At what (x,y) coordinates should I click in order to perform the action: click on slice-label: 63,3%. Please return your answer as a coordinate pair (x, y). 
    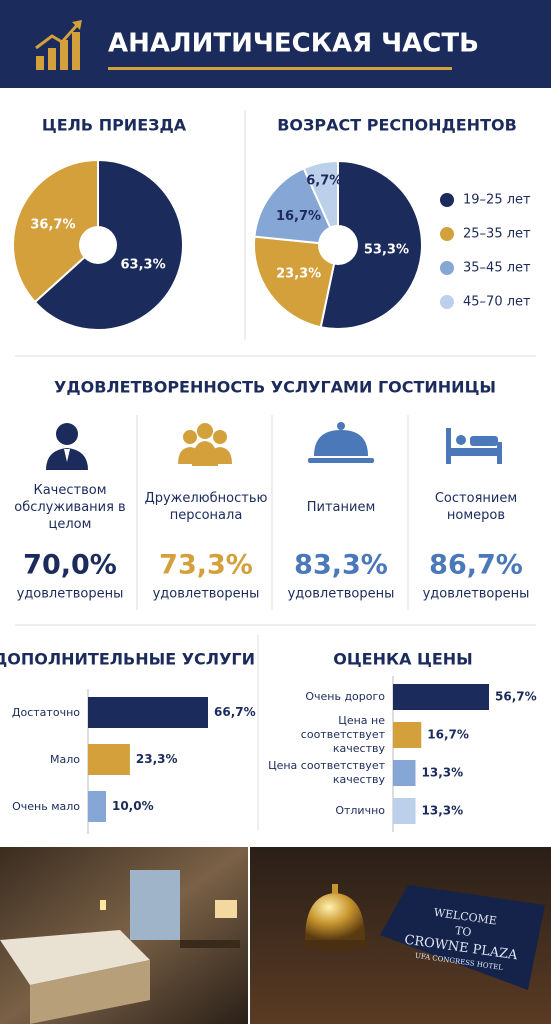
    Looking at the image, I should click on (143, 265).